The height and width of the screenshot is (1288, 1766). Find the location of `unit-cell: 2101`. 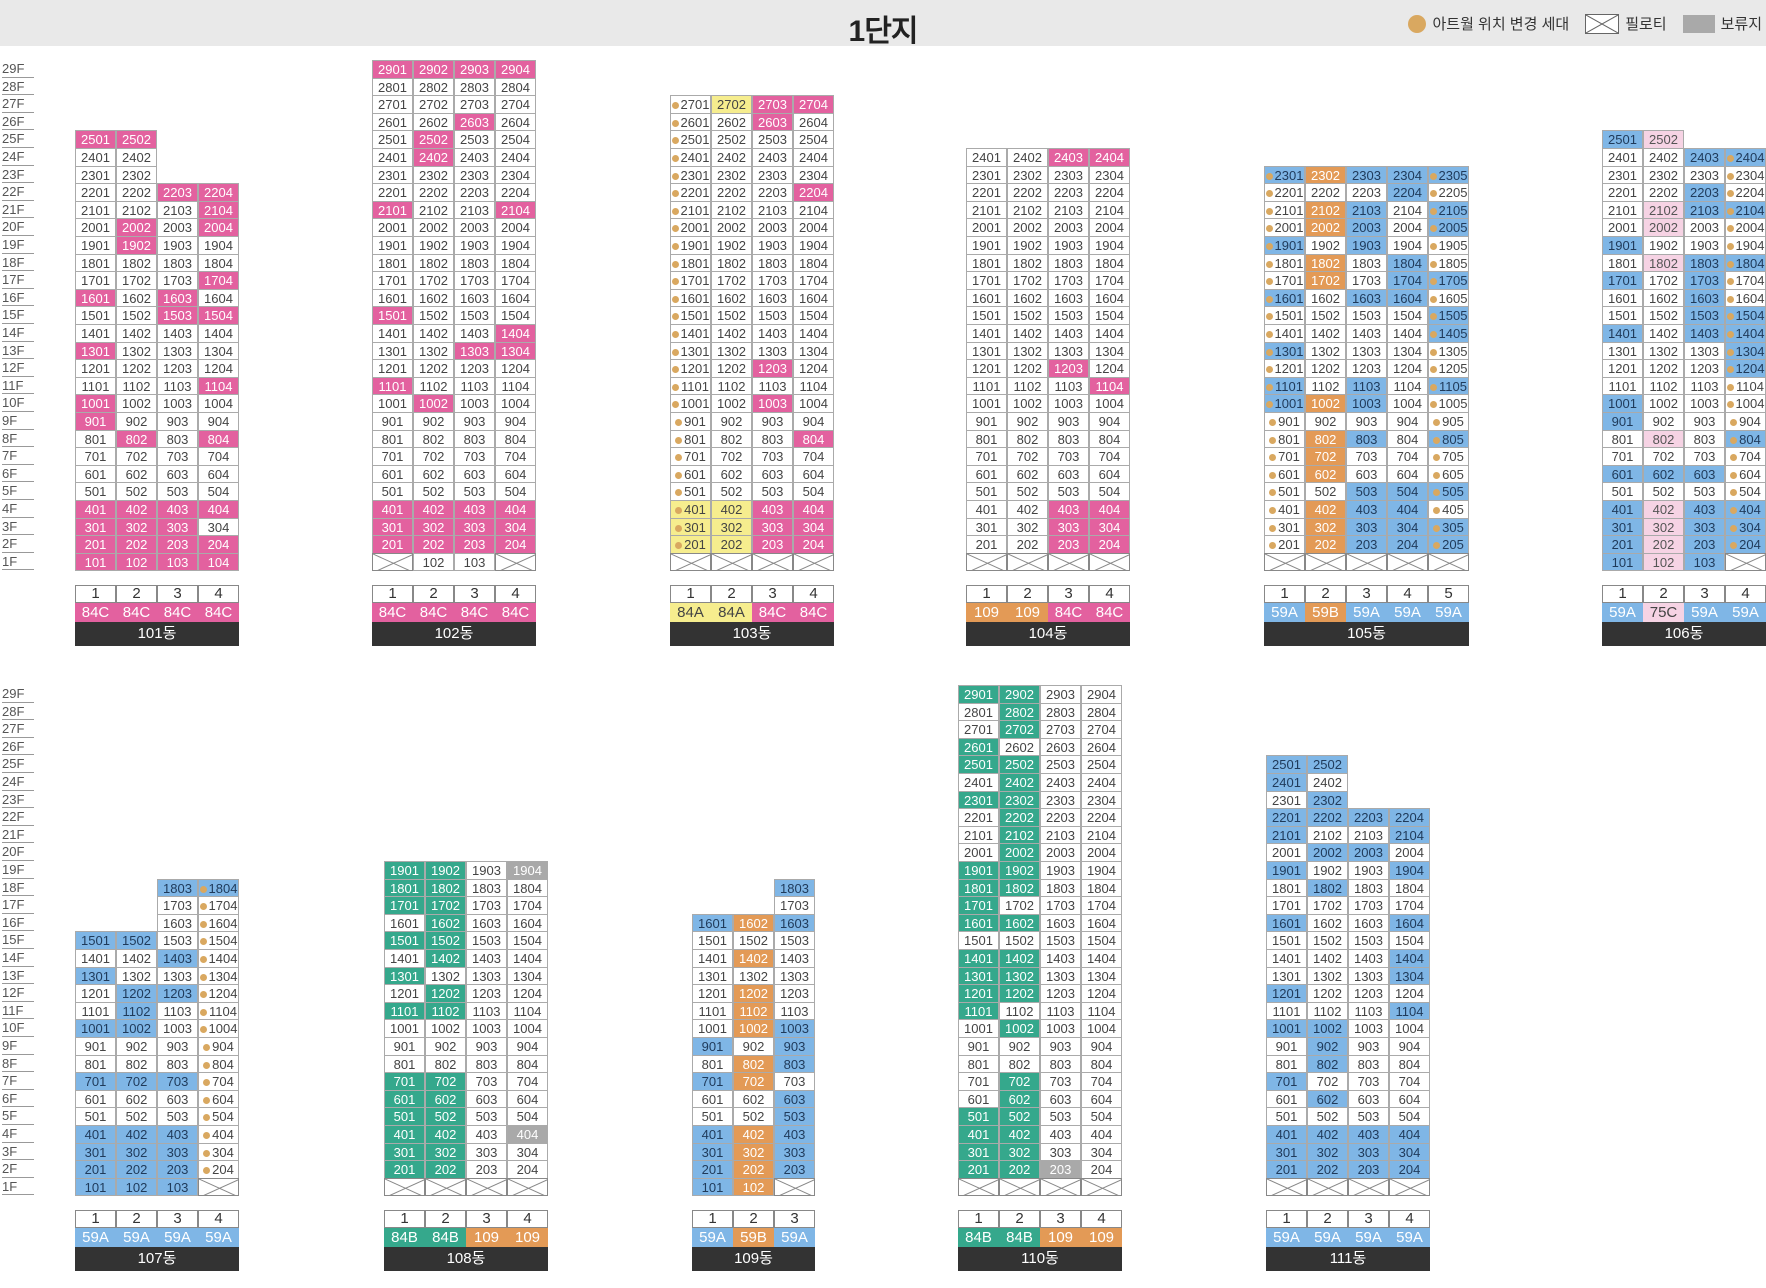

unit-cell: 2101 is located at coordinates (1284, 210).